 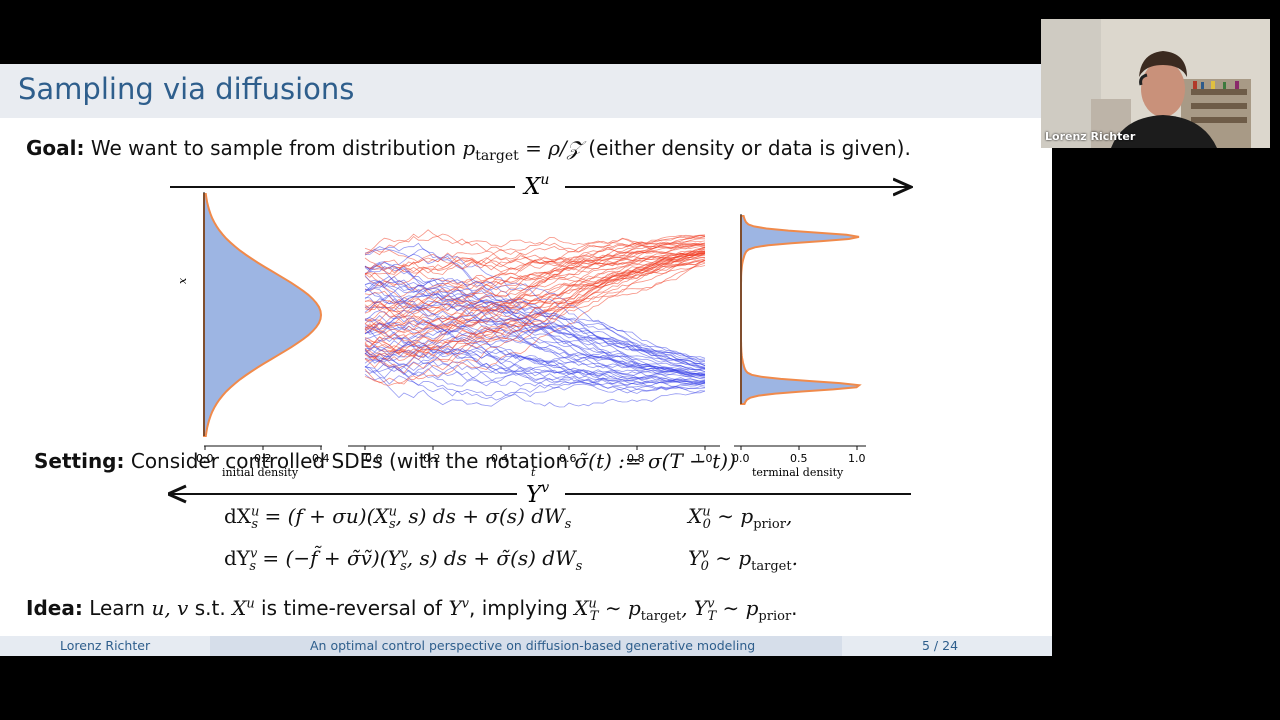 What do you see at coordinates (1155, 83) in the screenshot?
I see `webcam-tile: Lorenz Richter` at bounding box center [1155, 83].